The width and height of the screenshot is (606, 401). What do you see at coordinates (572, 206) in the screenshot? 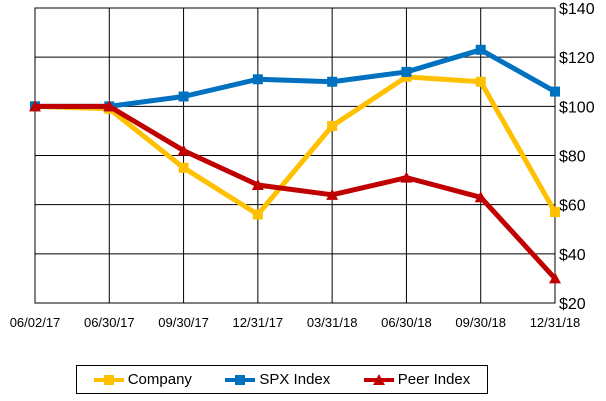
I see `y-tick-label: $60` at bounding box center [572, 206].